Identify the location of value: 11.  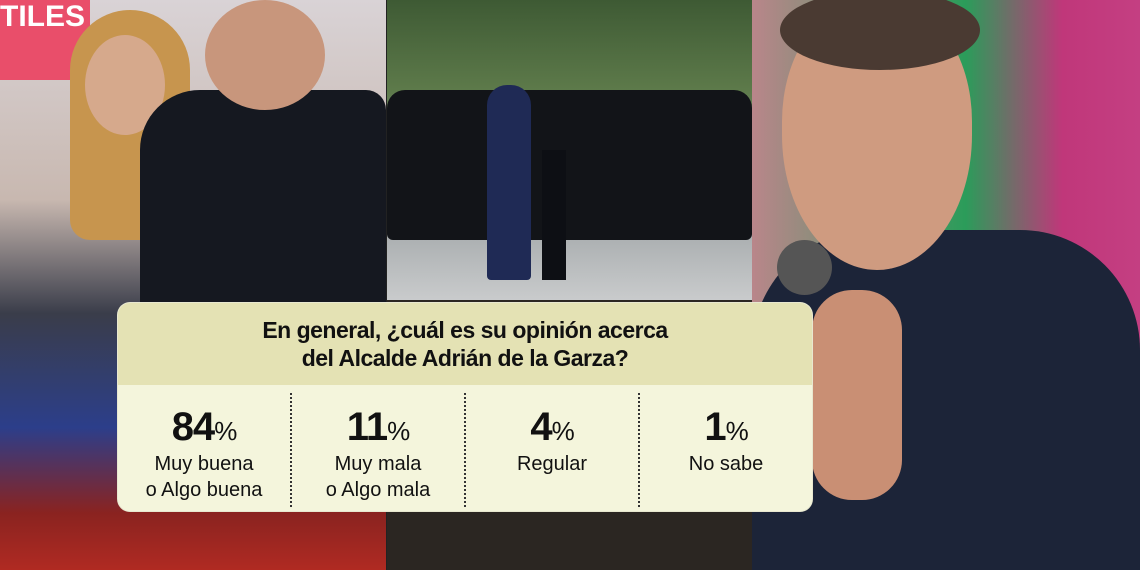
(367, 427).